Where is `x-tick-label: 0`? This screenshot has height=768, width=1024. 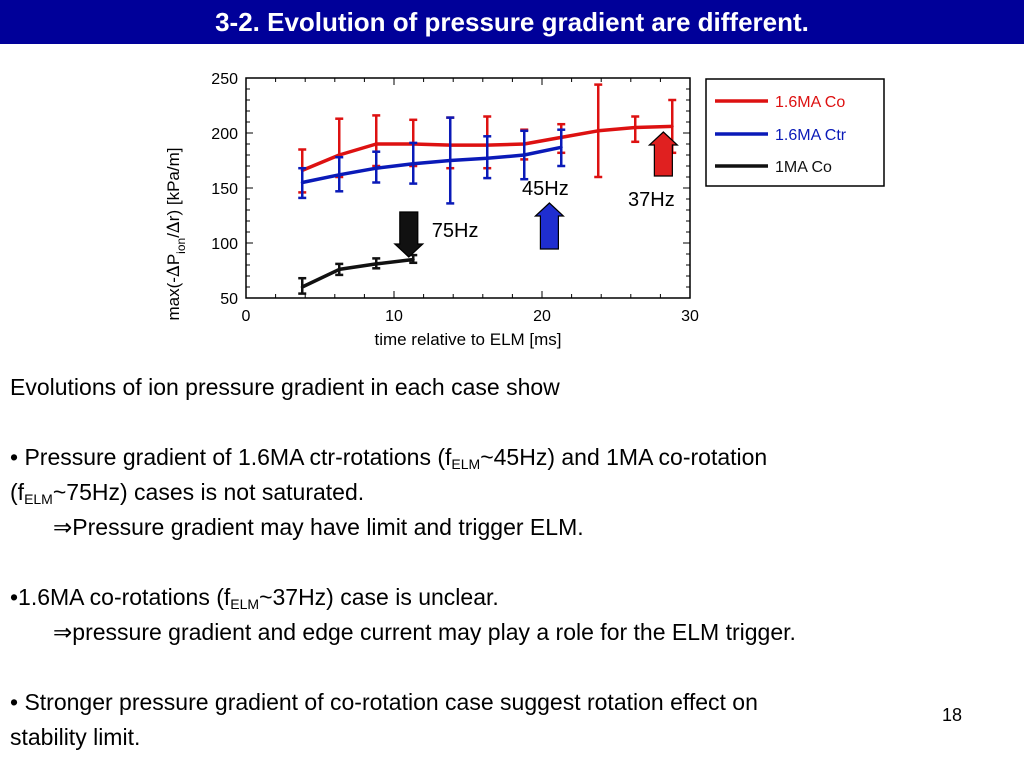 x-tick-label: 0 is located at coordinates (246, 316).